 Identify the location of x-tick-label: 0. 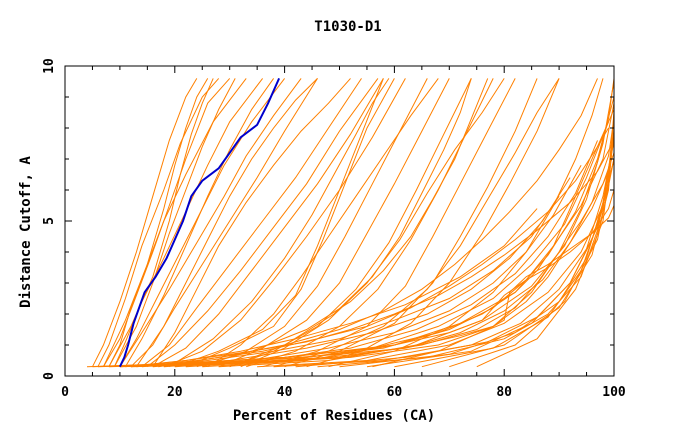
(65, 392).